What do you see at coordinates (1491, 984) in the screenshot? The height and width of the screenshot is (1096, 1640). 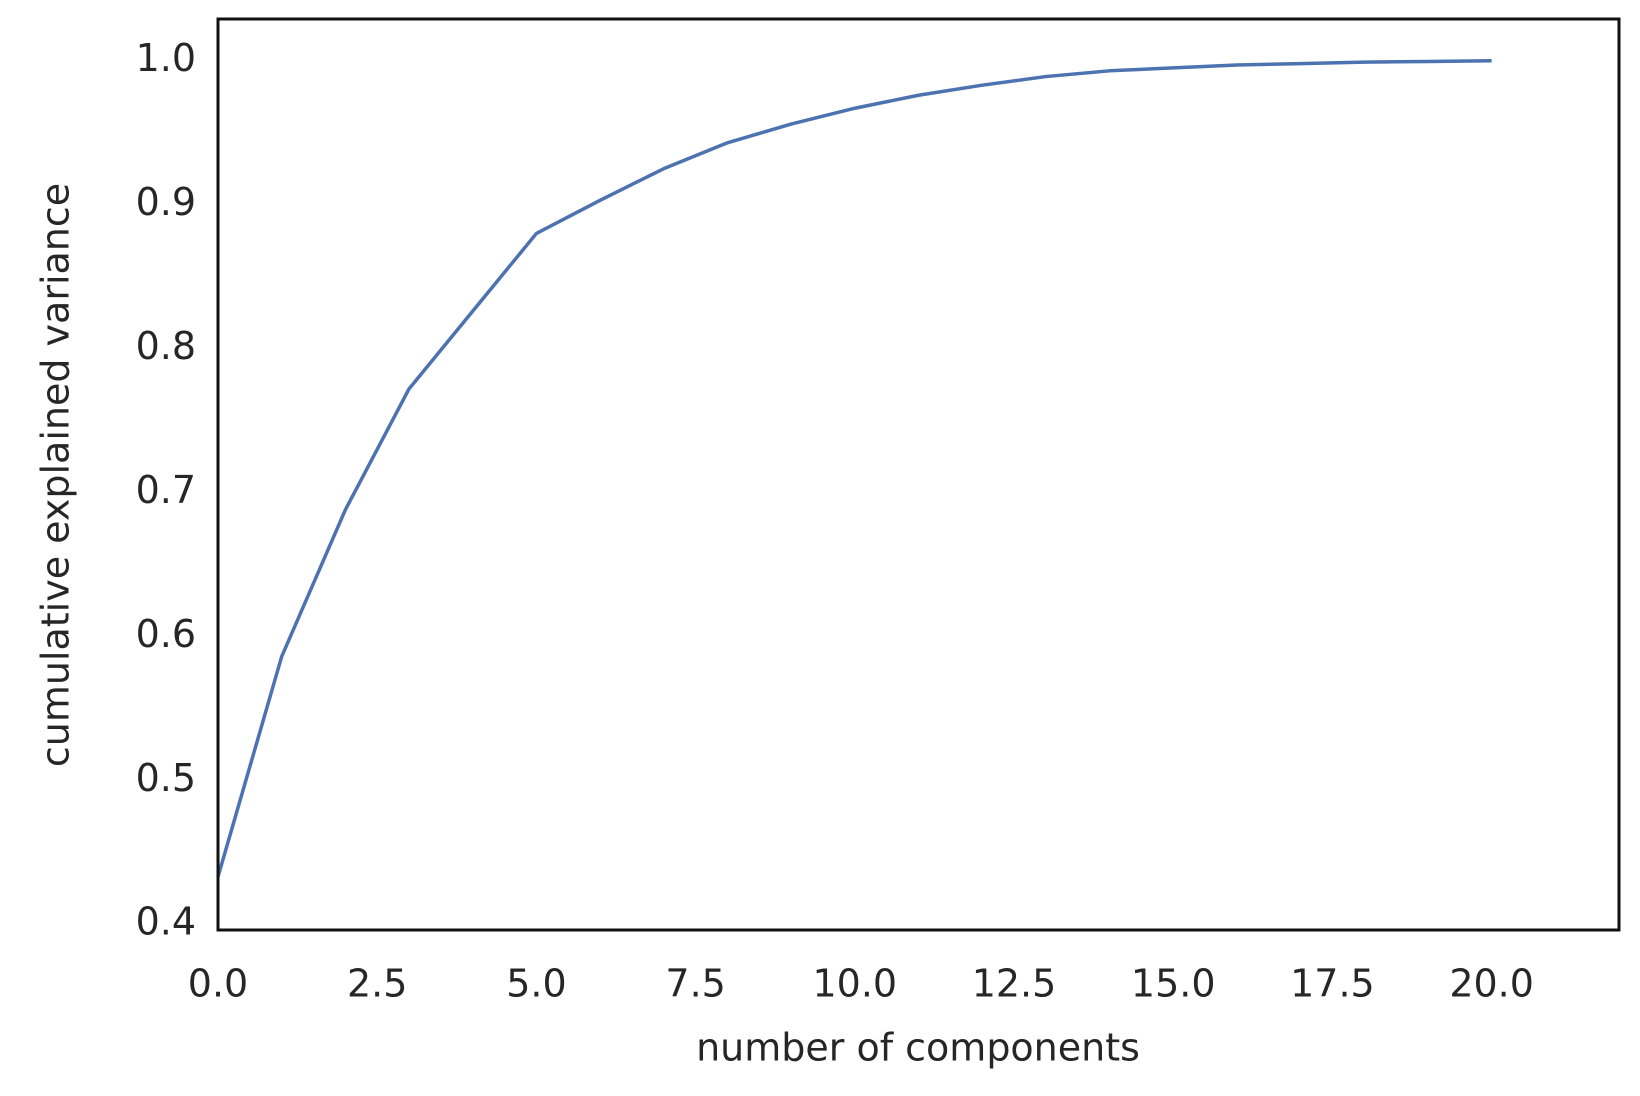 I see `x-tick-label: 20.0` at bounding box center [1491, 984].